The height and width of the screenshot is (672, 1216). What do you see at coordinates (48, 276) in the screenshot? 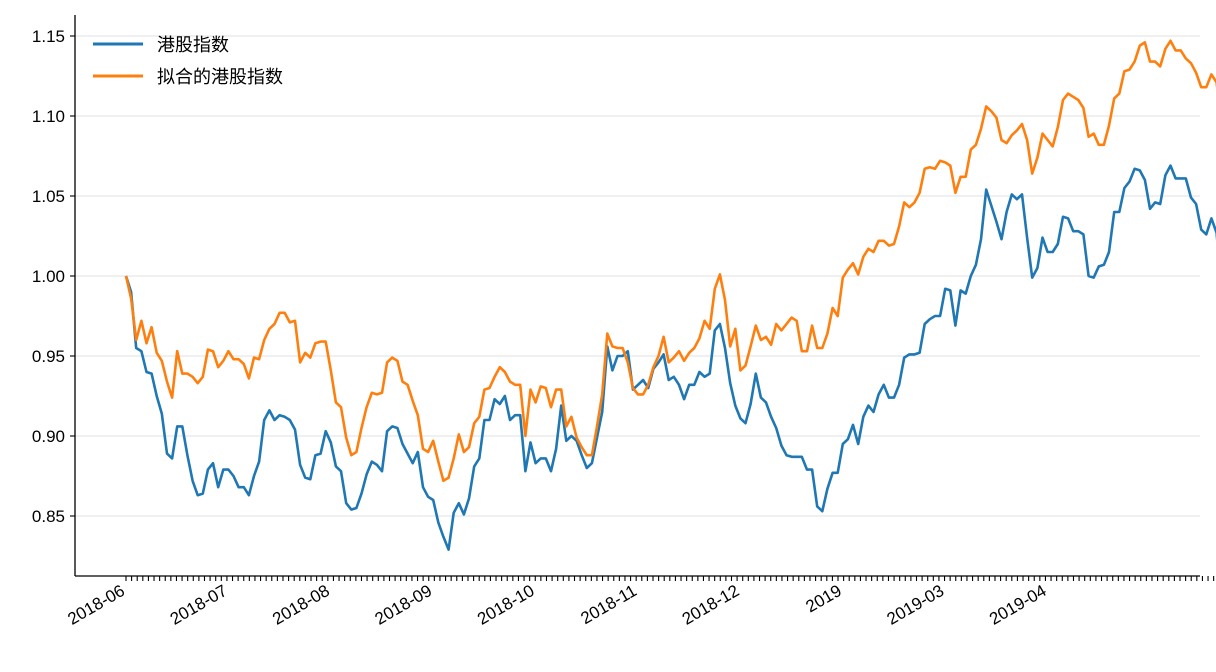
I see `y-tick-label-3: 1.00` at bounding box center [48, 276].